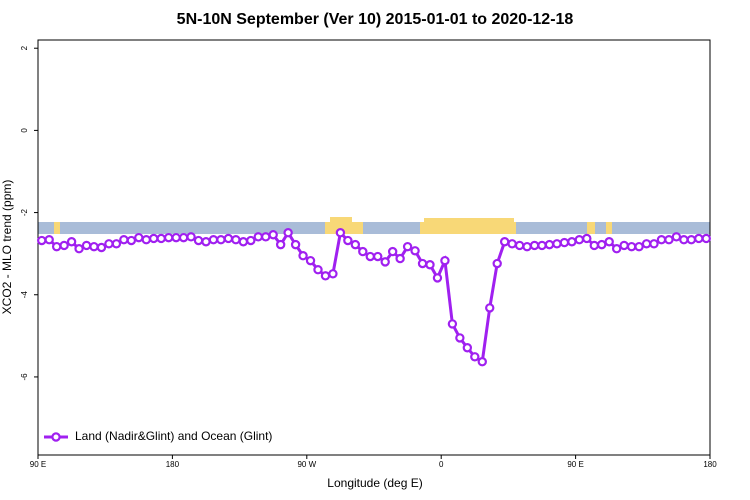 The image size is (750, 500). Describe the element at coordinates (24, 295) in the screenshot. I see `y-tick-label: -4` at that location.